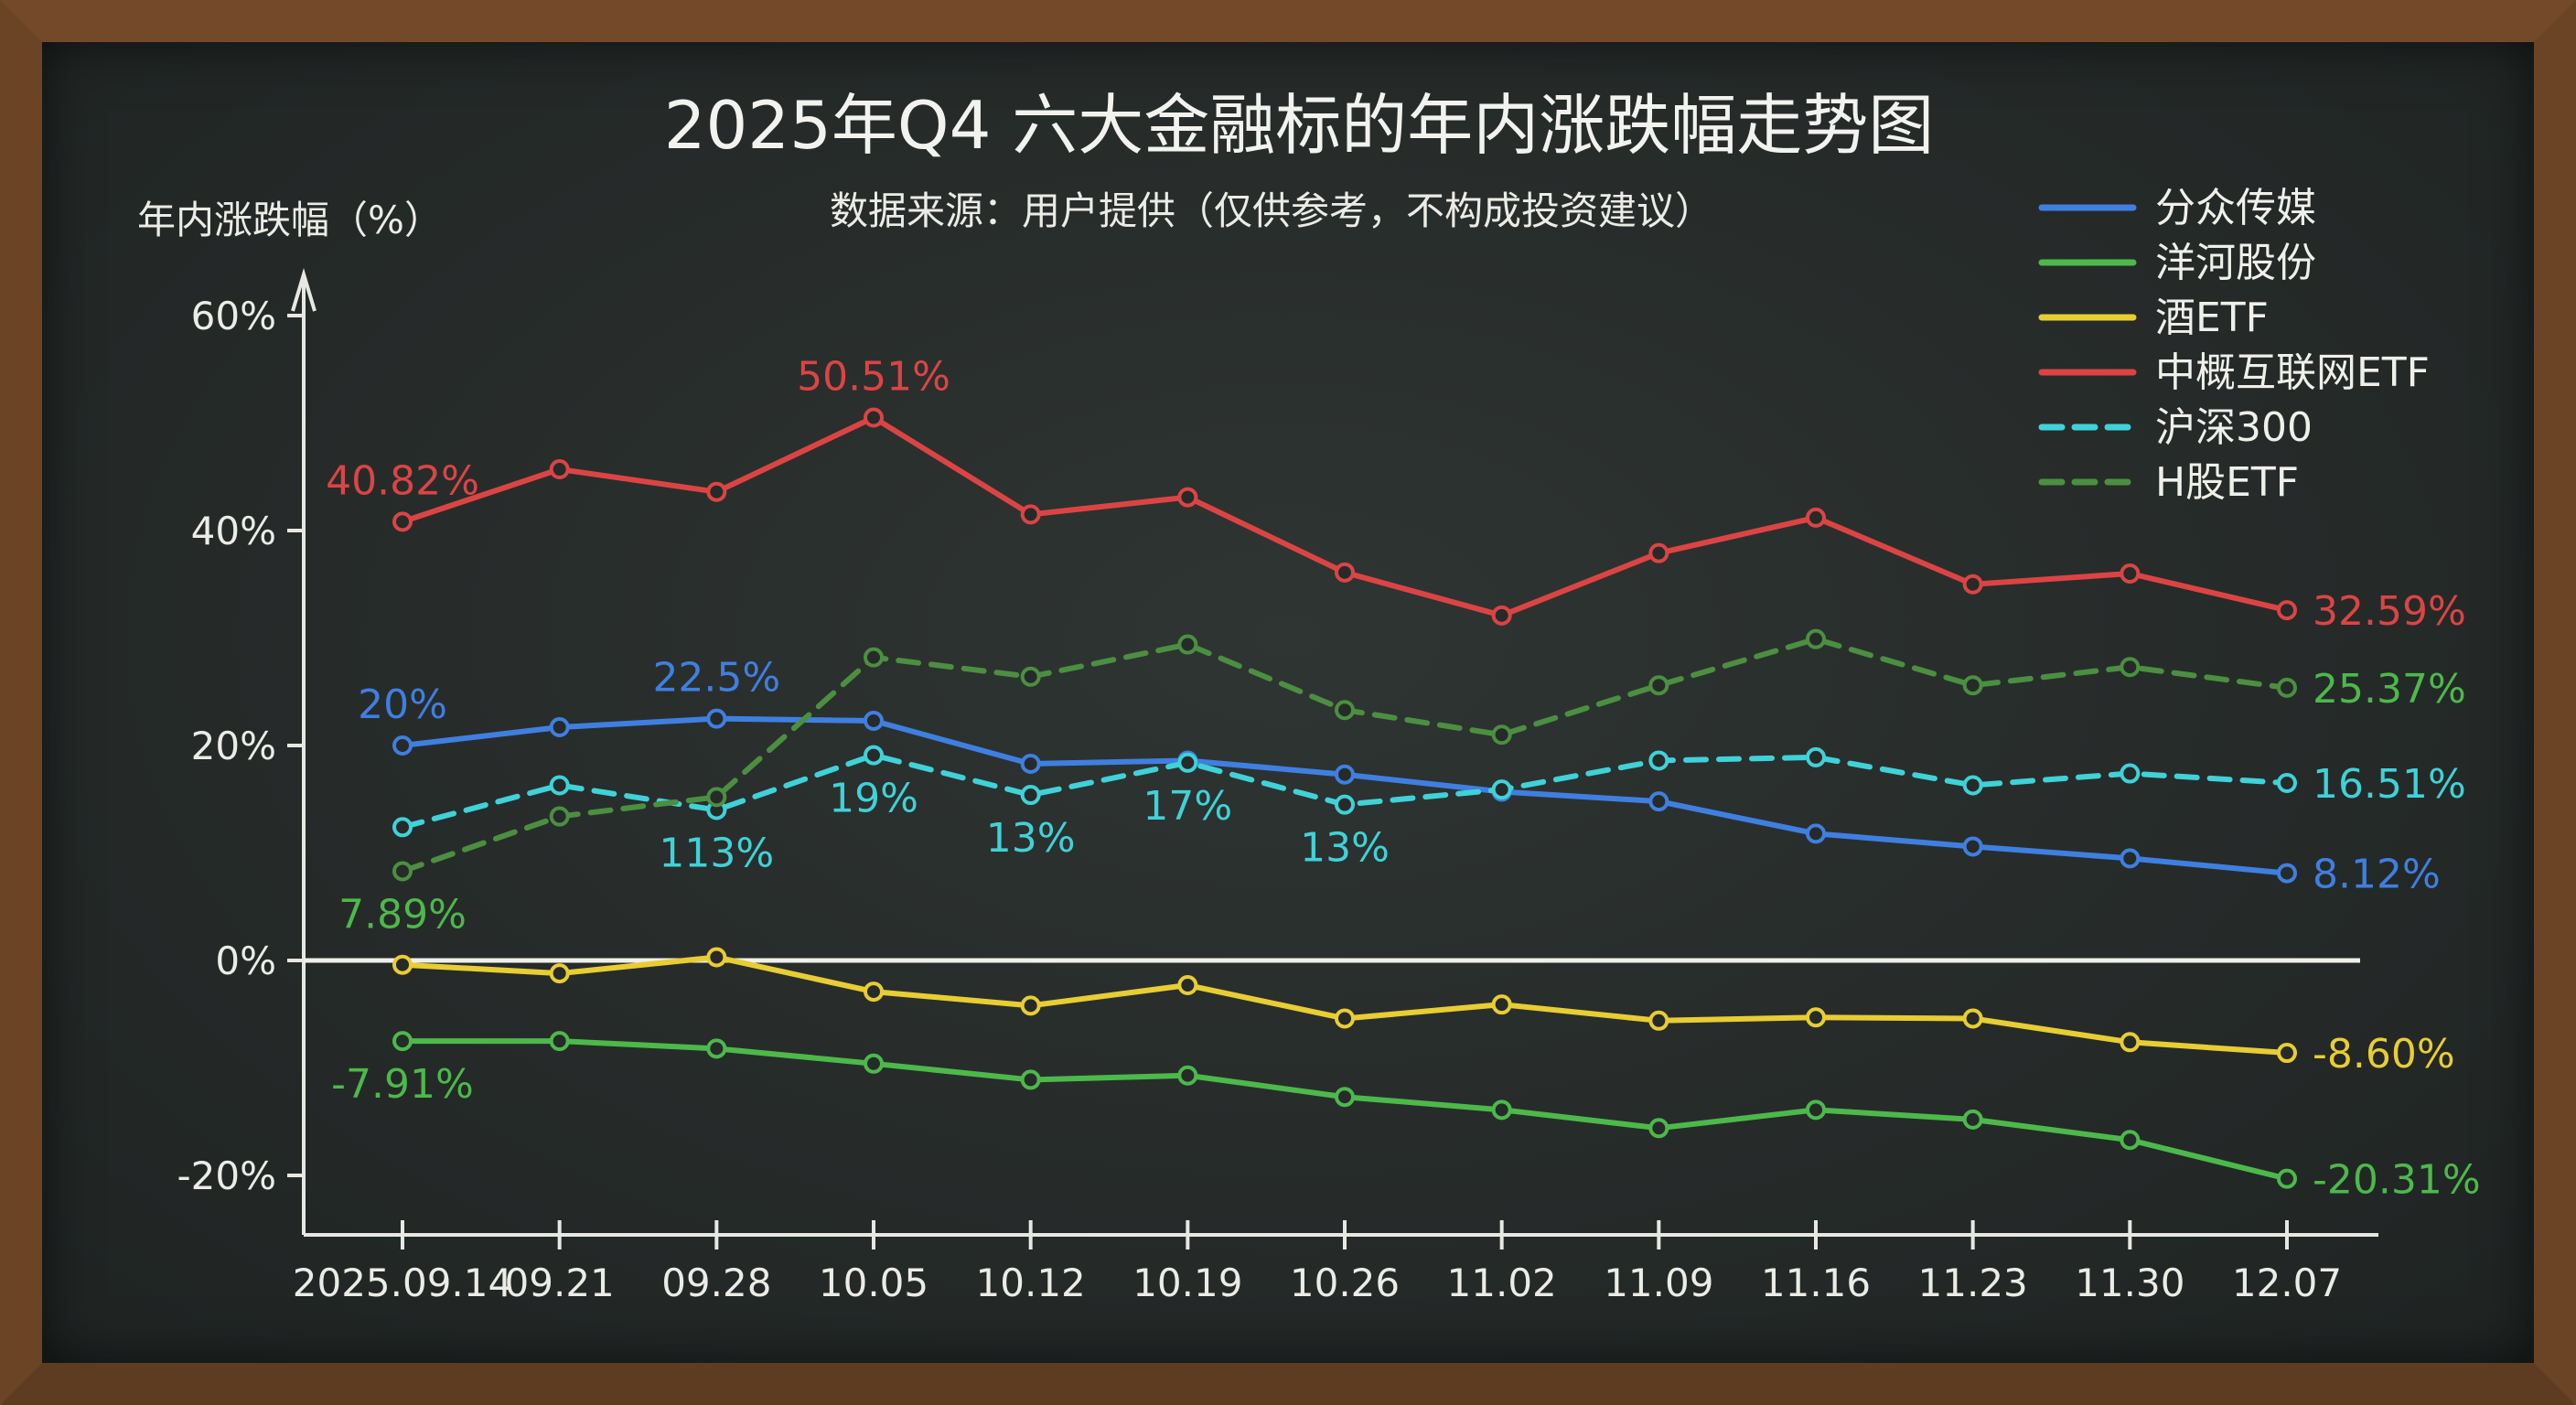 The height and width of the screenshot is (1405, 2576). Describe the element at coordinates (2384, 1054) in the screenshot. I see `data-label: -8.60%` at that location.